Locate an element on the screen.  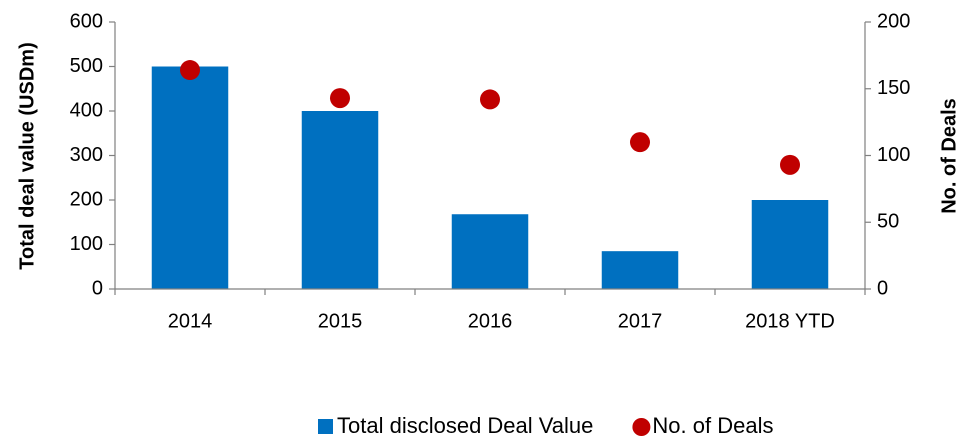
x-tick-label: 2016 is located at coordinates (490, 321).